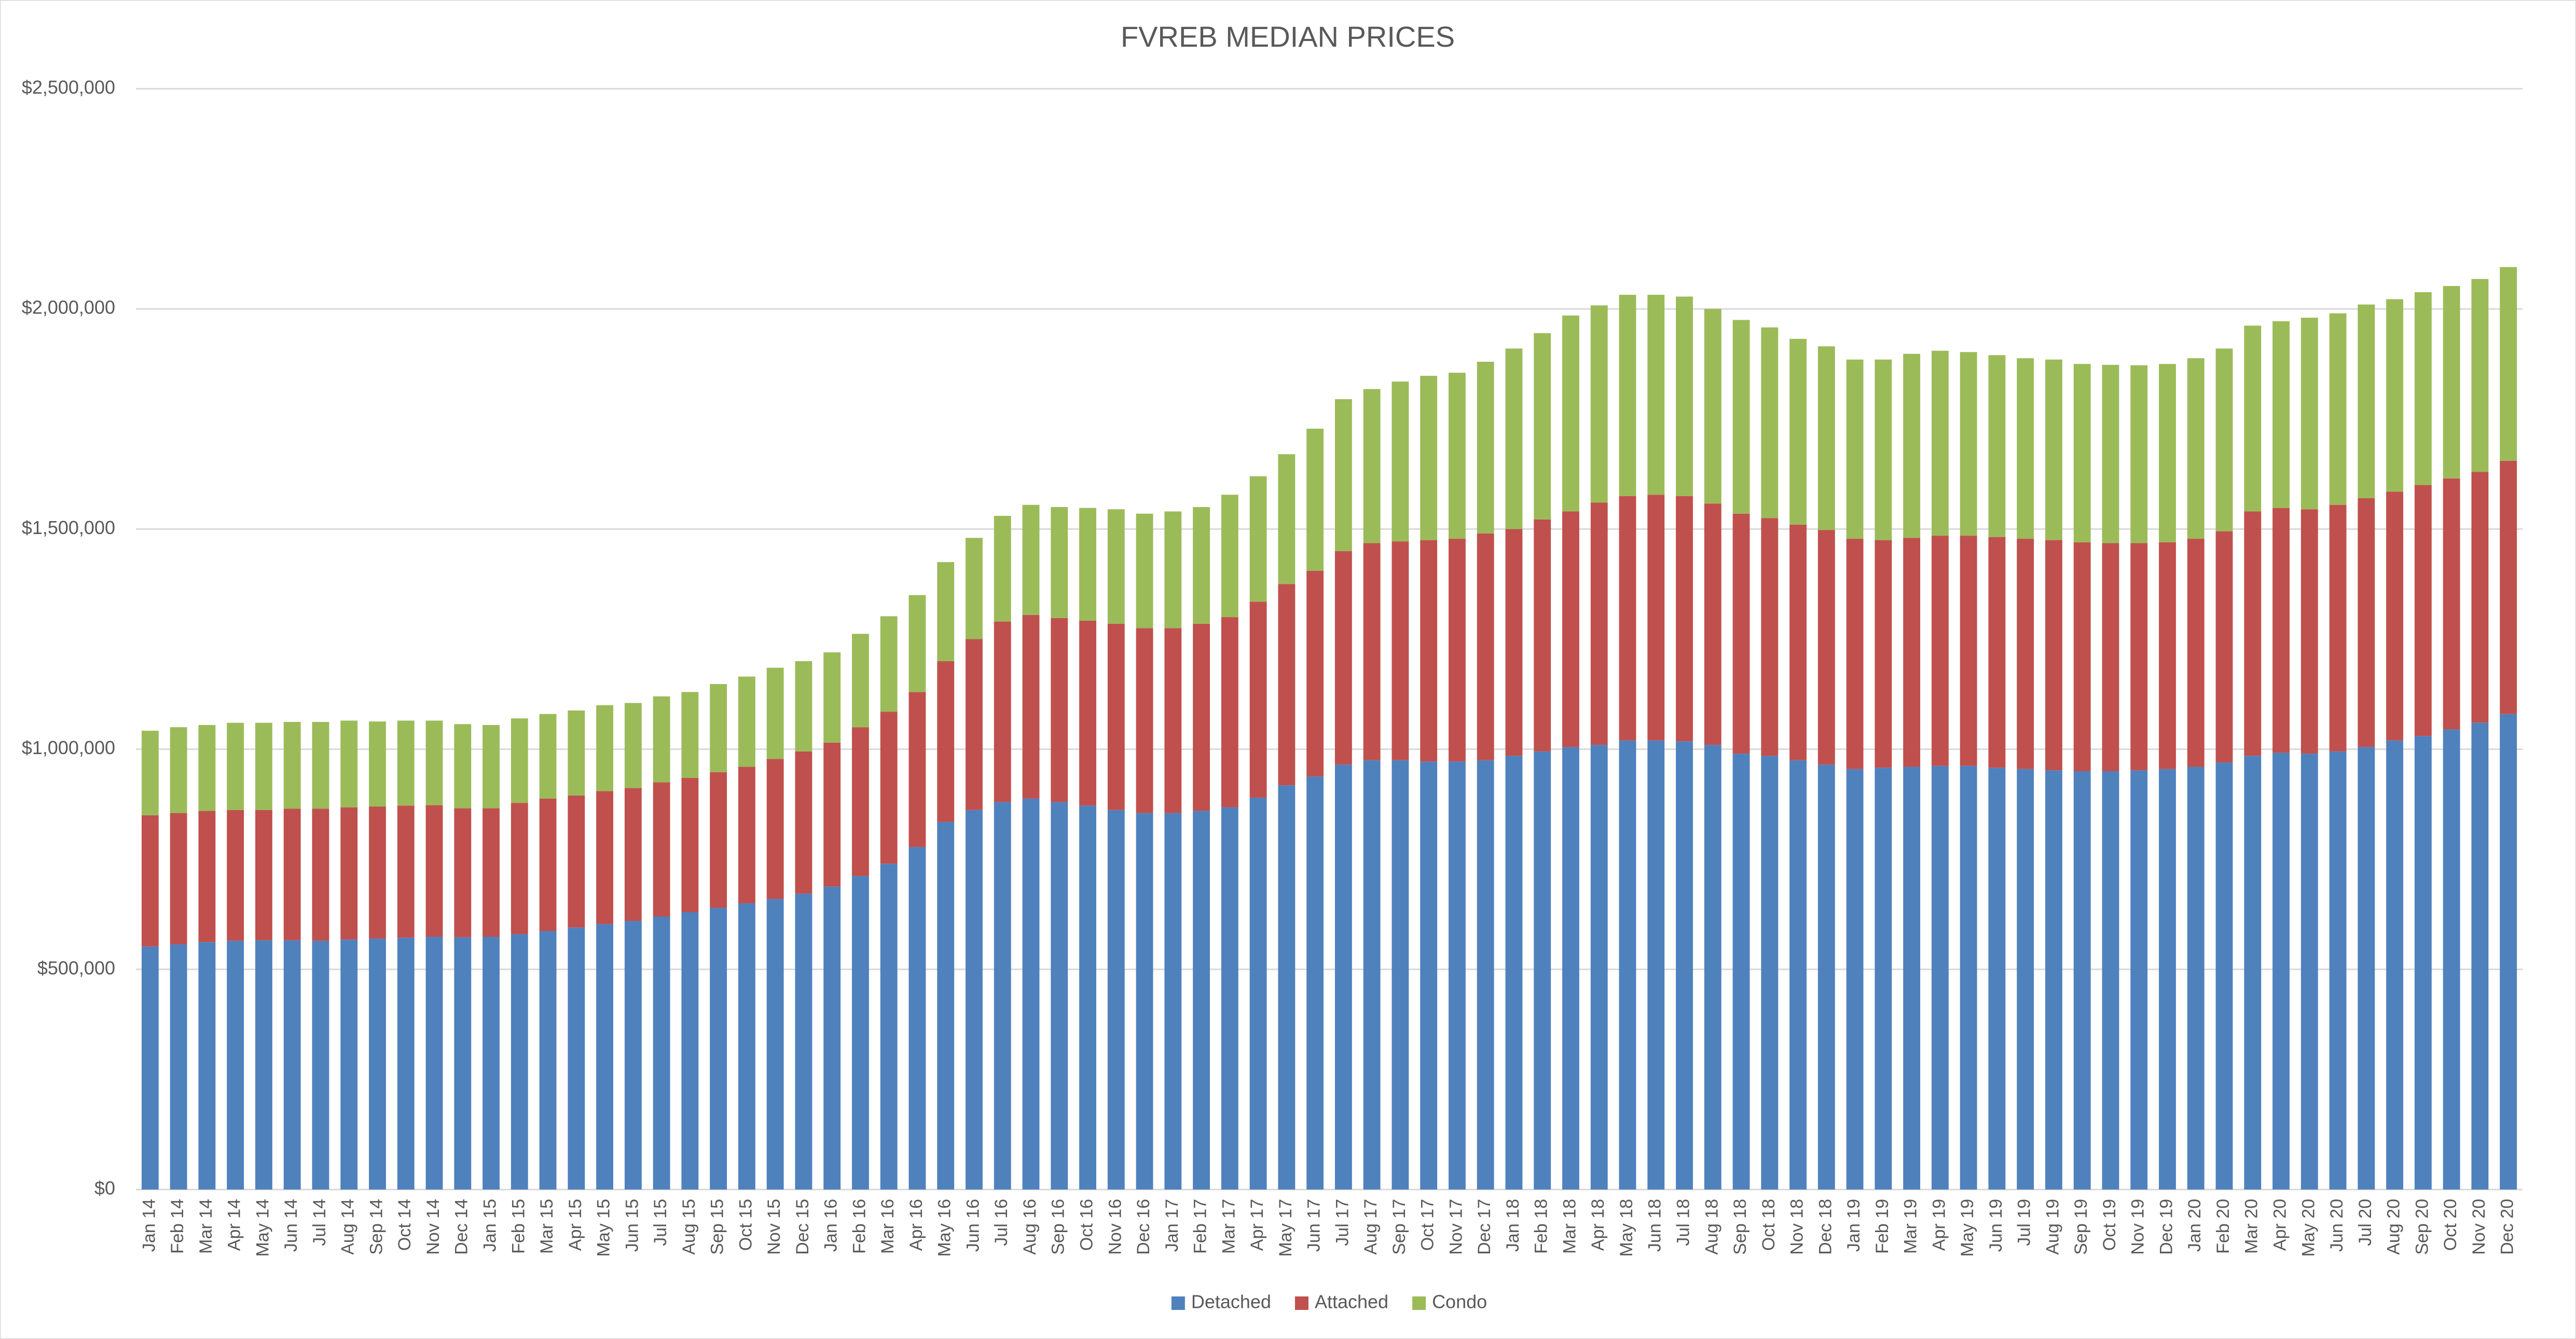  I want to click on x-tick-label: Aug 16, so click(1030, 1227).